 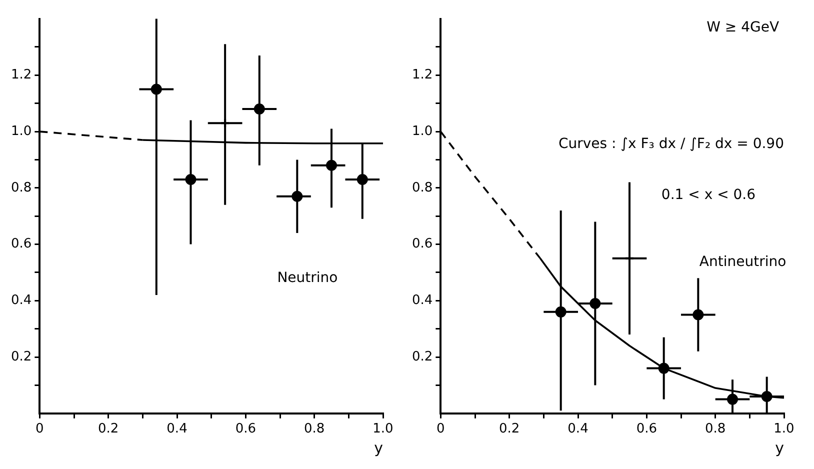 What do you see at coordinates (307, 278) in the screenshot?
I see `annotation: Neutrino` at bounding box center [307, 278].